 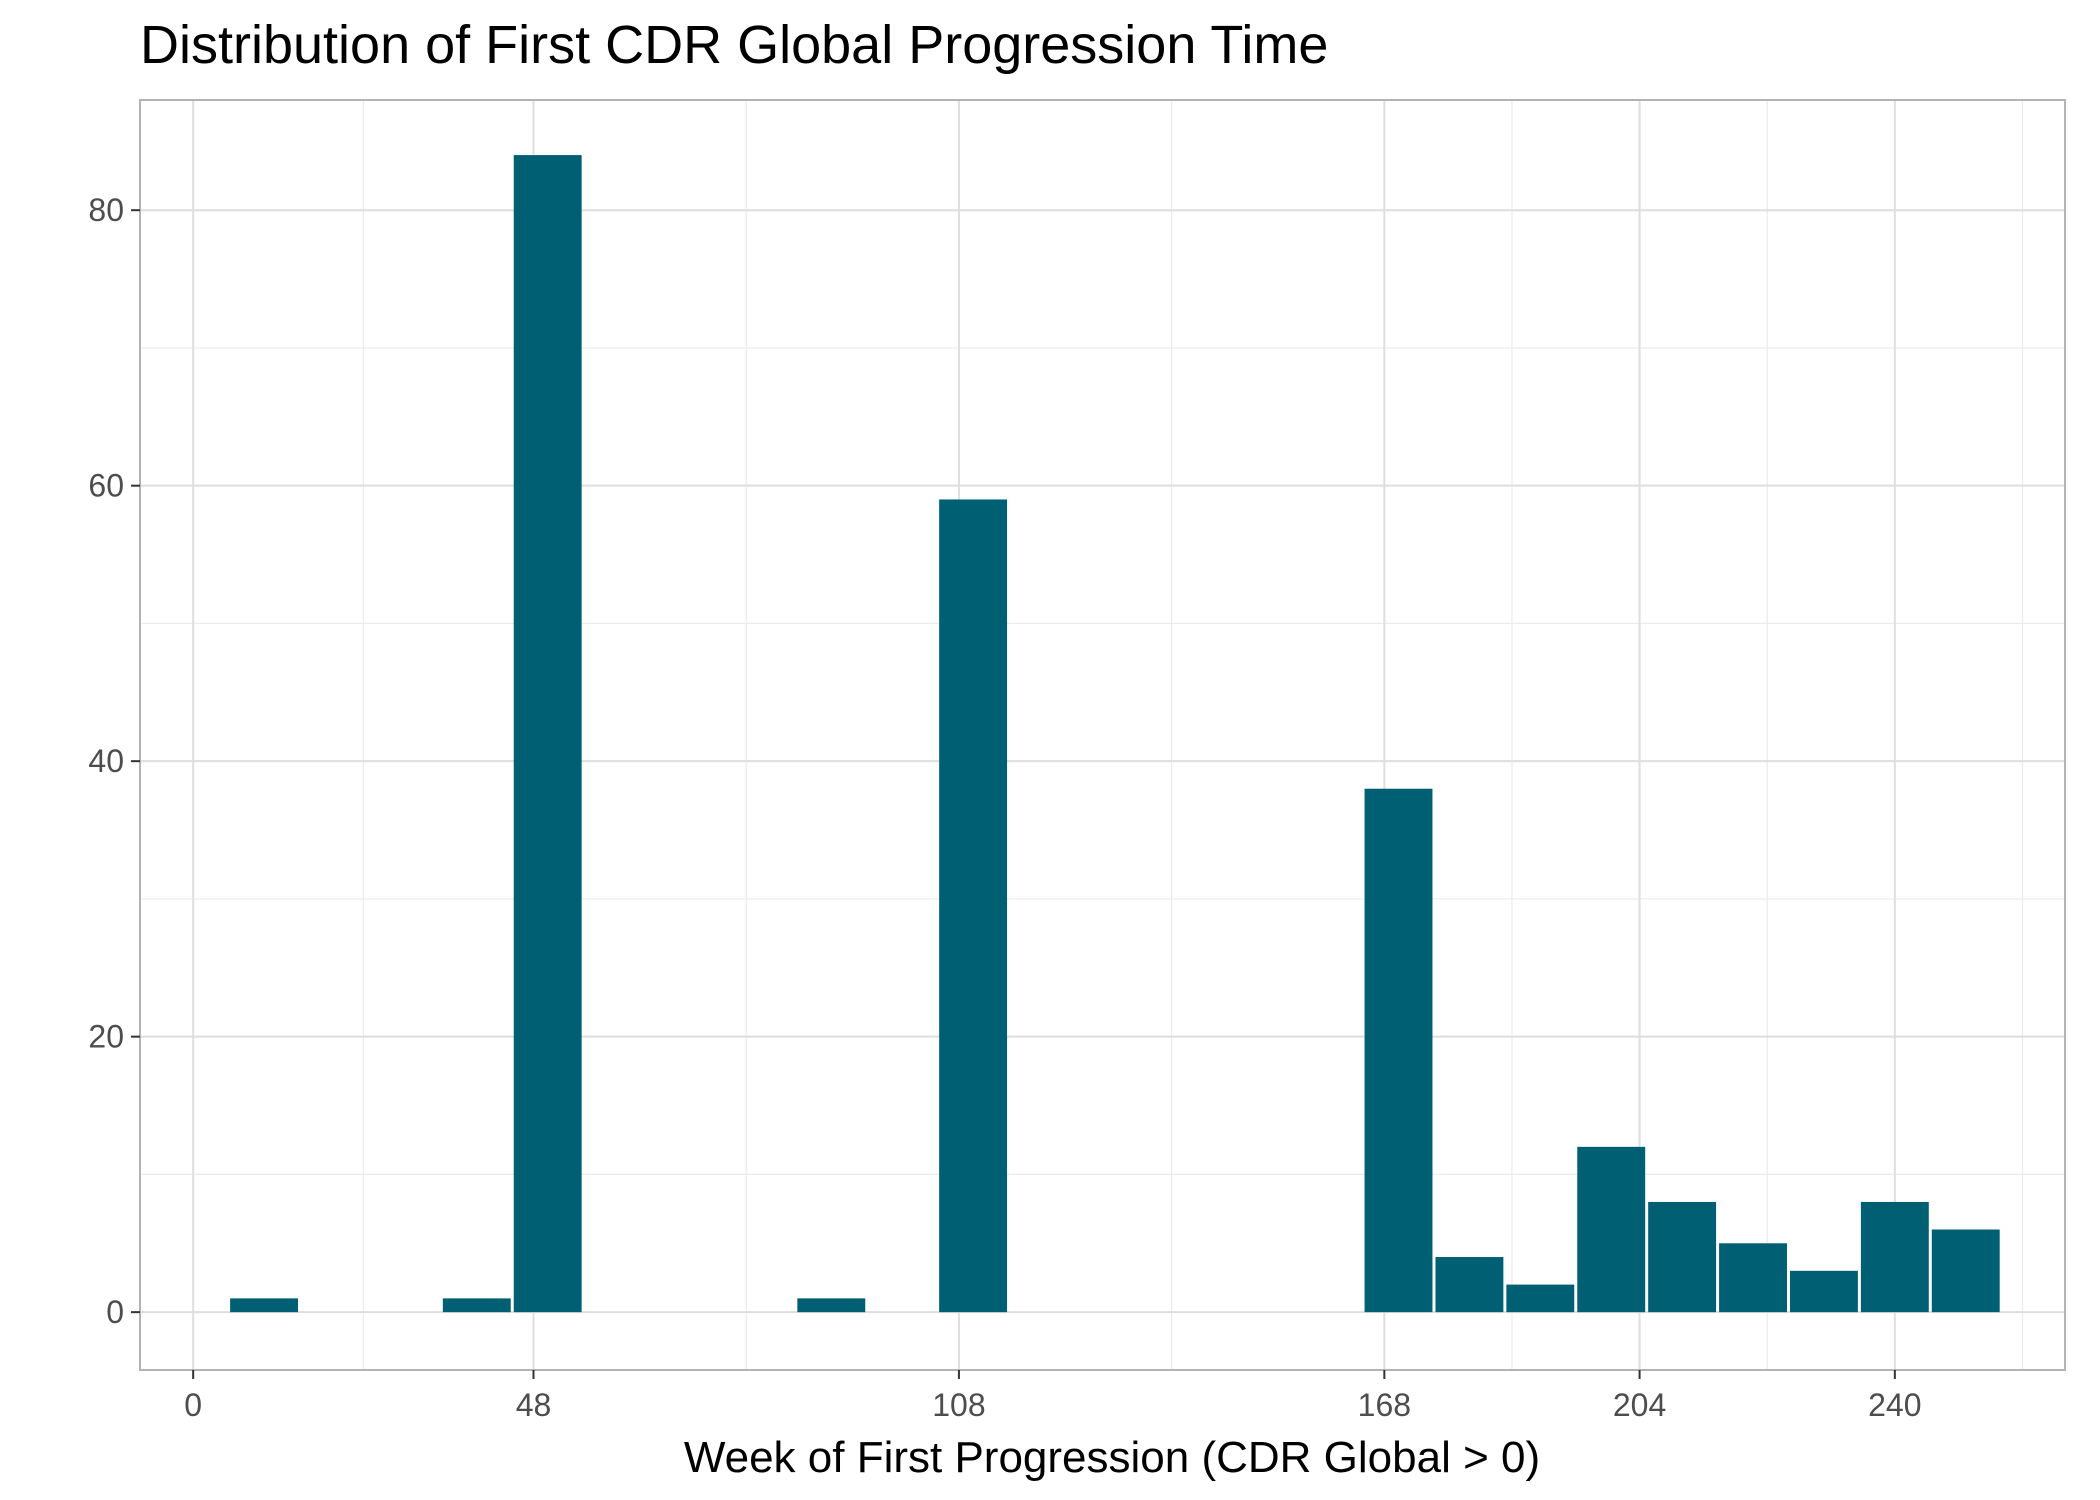 I want to click on y-tick-label: 0, so click(x=115, y=1312).